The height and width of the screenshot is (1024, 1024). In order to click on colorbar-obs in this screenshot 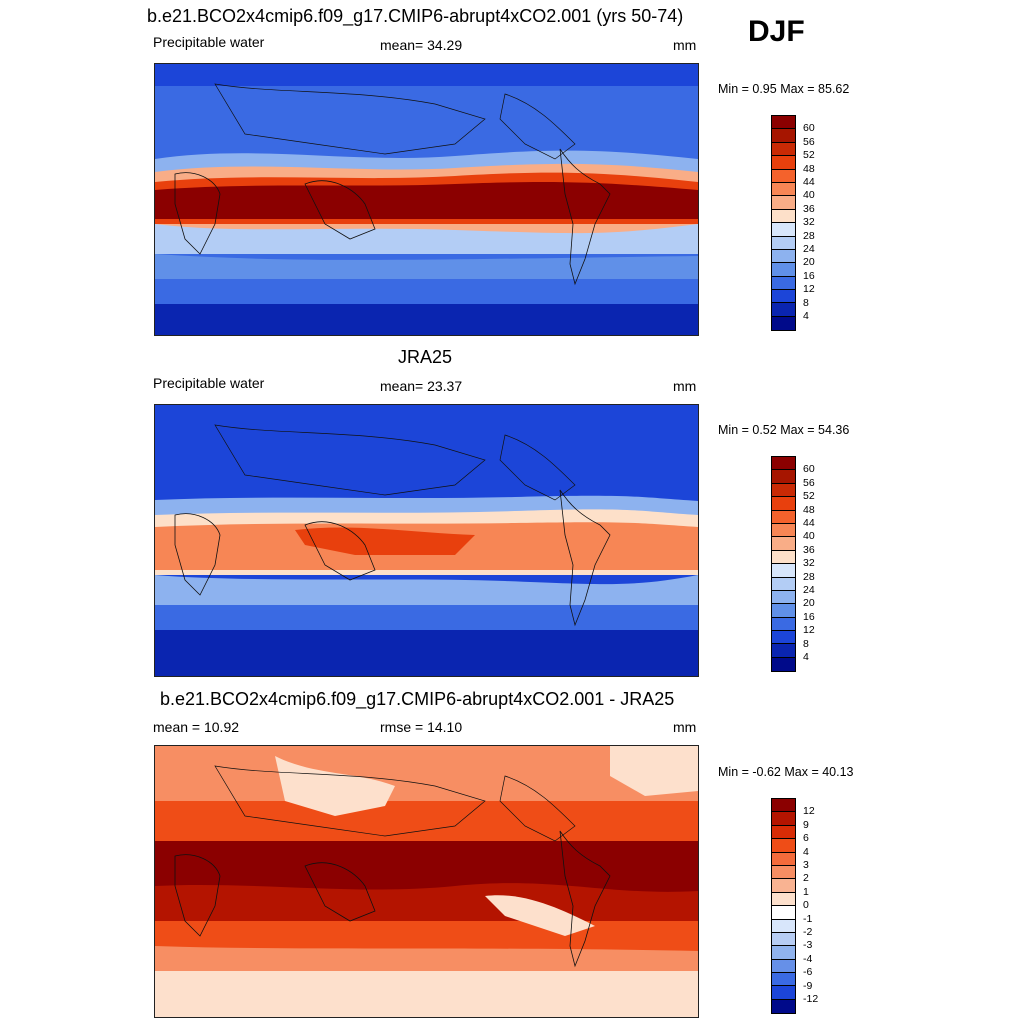, I will do `click(783, 564)`.